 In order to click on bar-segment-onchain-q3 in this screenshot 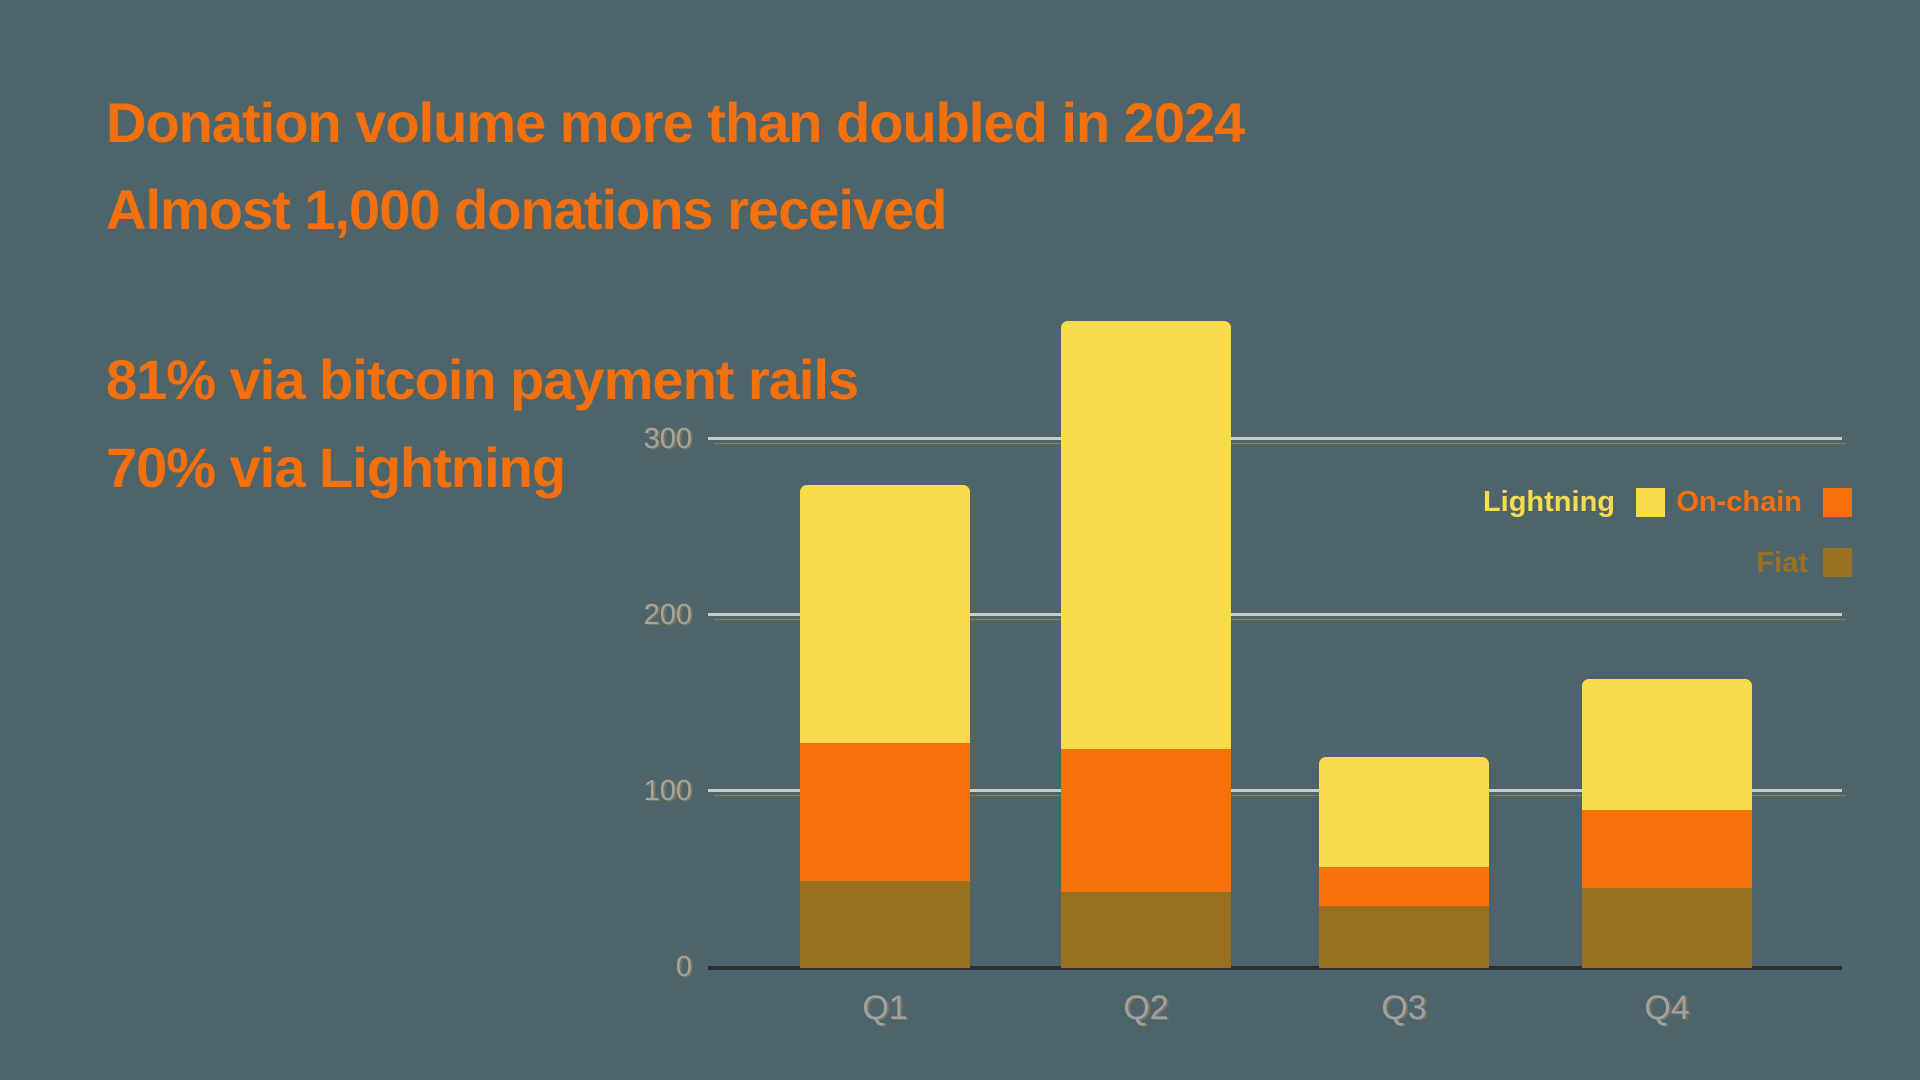, I will do `click(1404, 886)`.